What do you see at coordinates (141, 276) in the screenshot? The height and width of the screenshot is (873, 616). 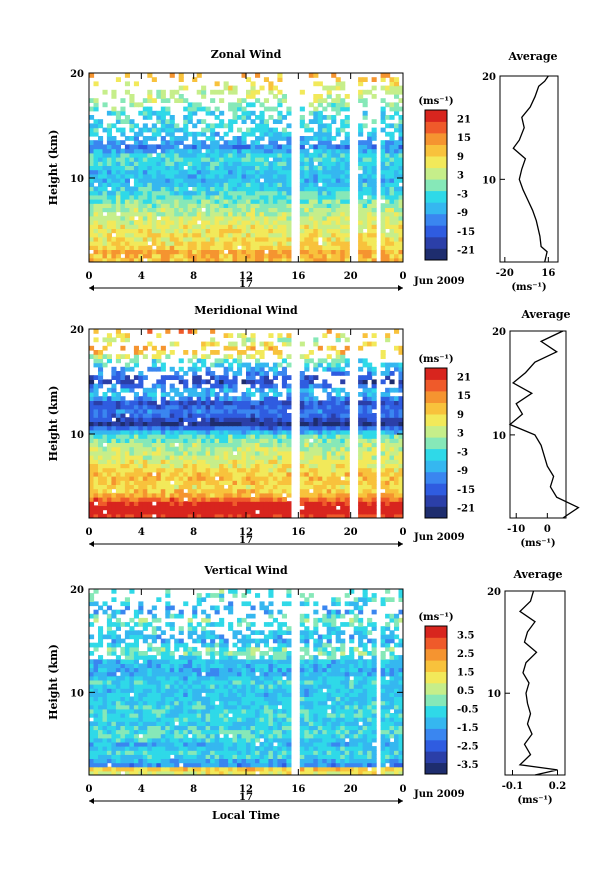 I see `x-tick-label: 4` at bounding box center [141, 276].